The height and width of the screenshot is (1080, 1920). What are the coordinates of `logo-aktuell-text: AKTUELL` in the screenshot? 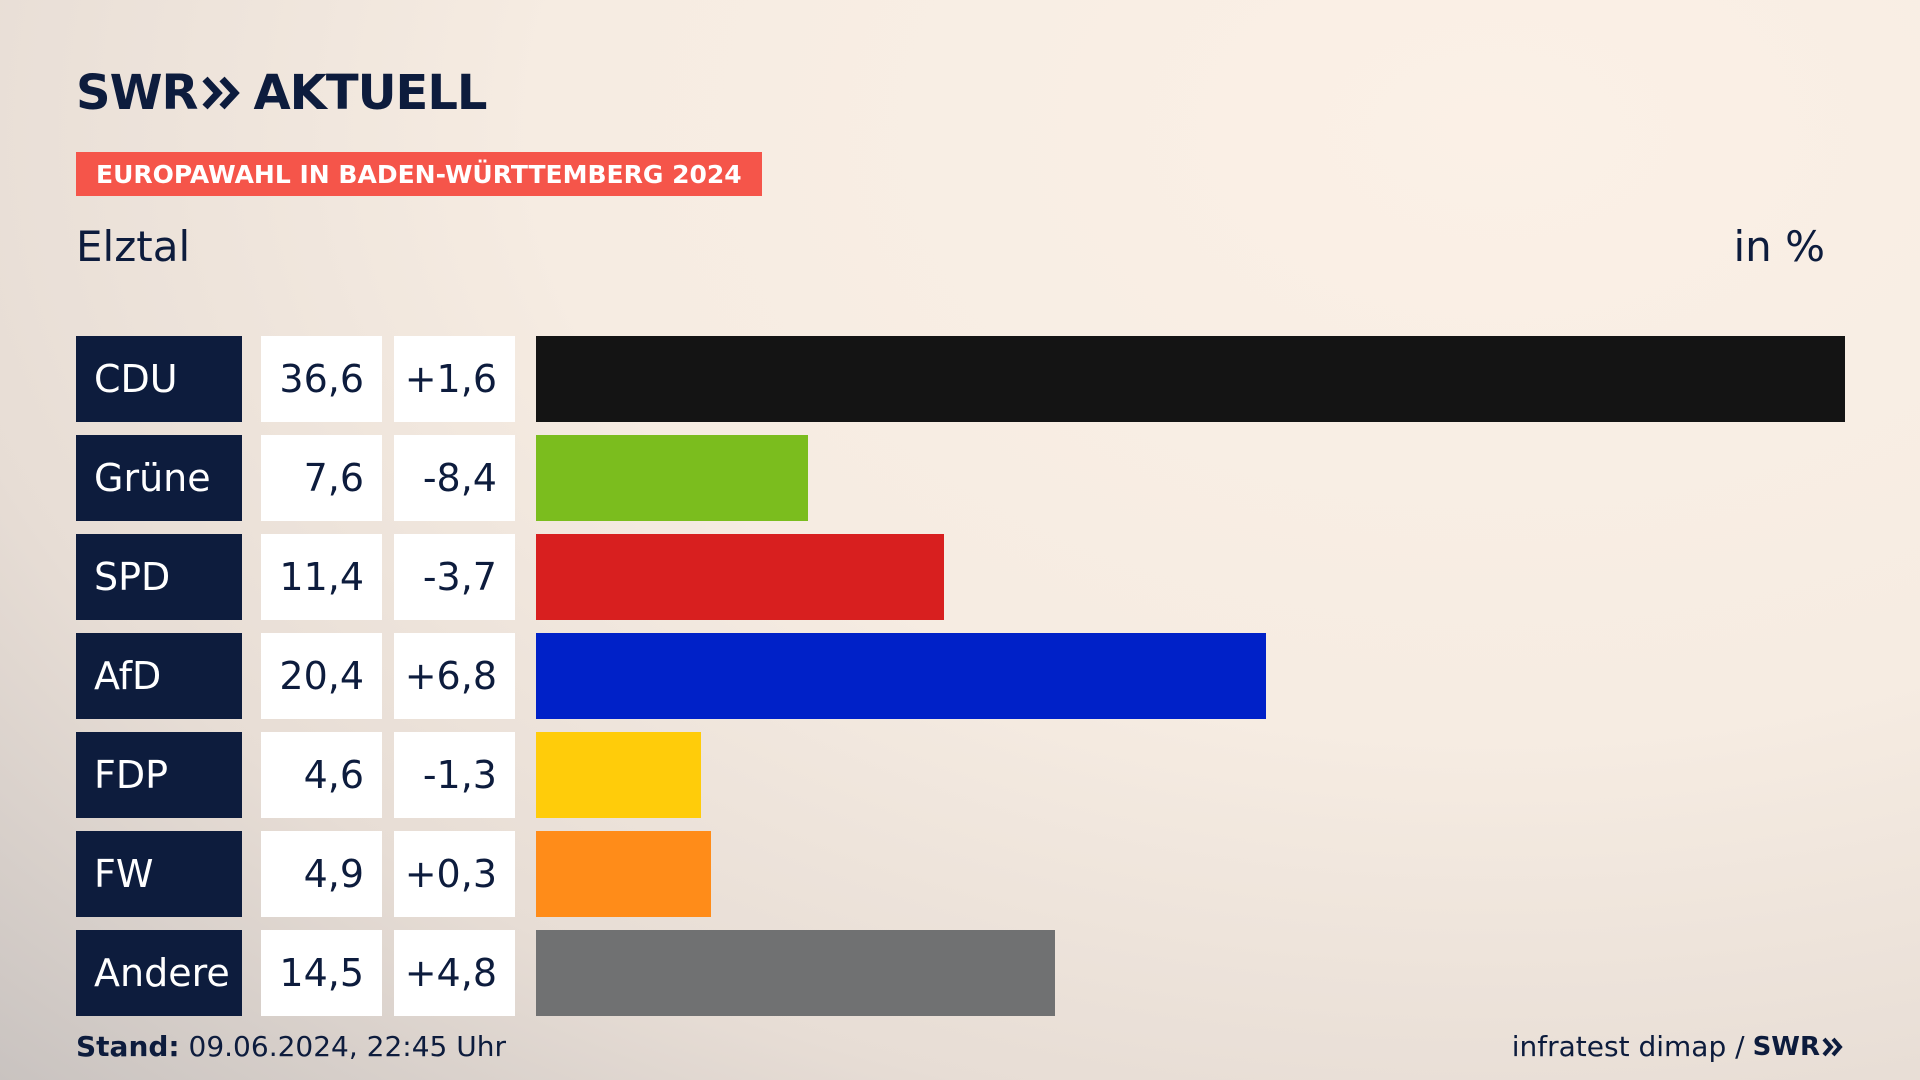 It's located at (370, 93).